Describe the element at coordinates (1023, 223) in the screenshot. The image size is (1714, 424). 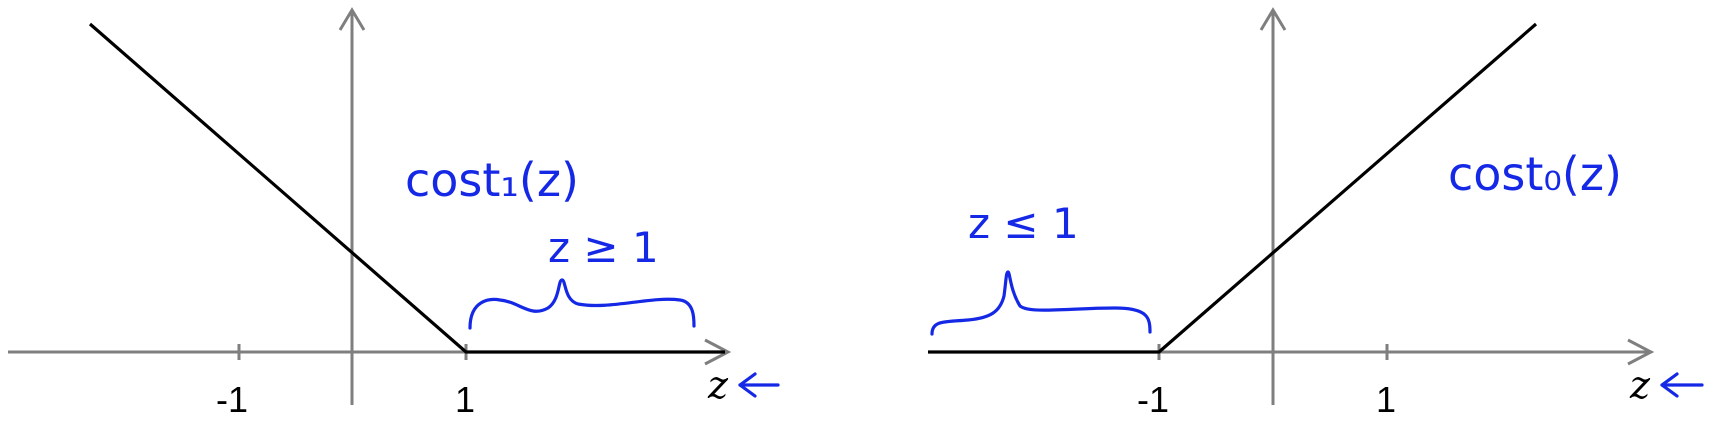
I see `right-range-label: z ≤ 1` at that location.